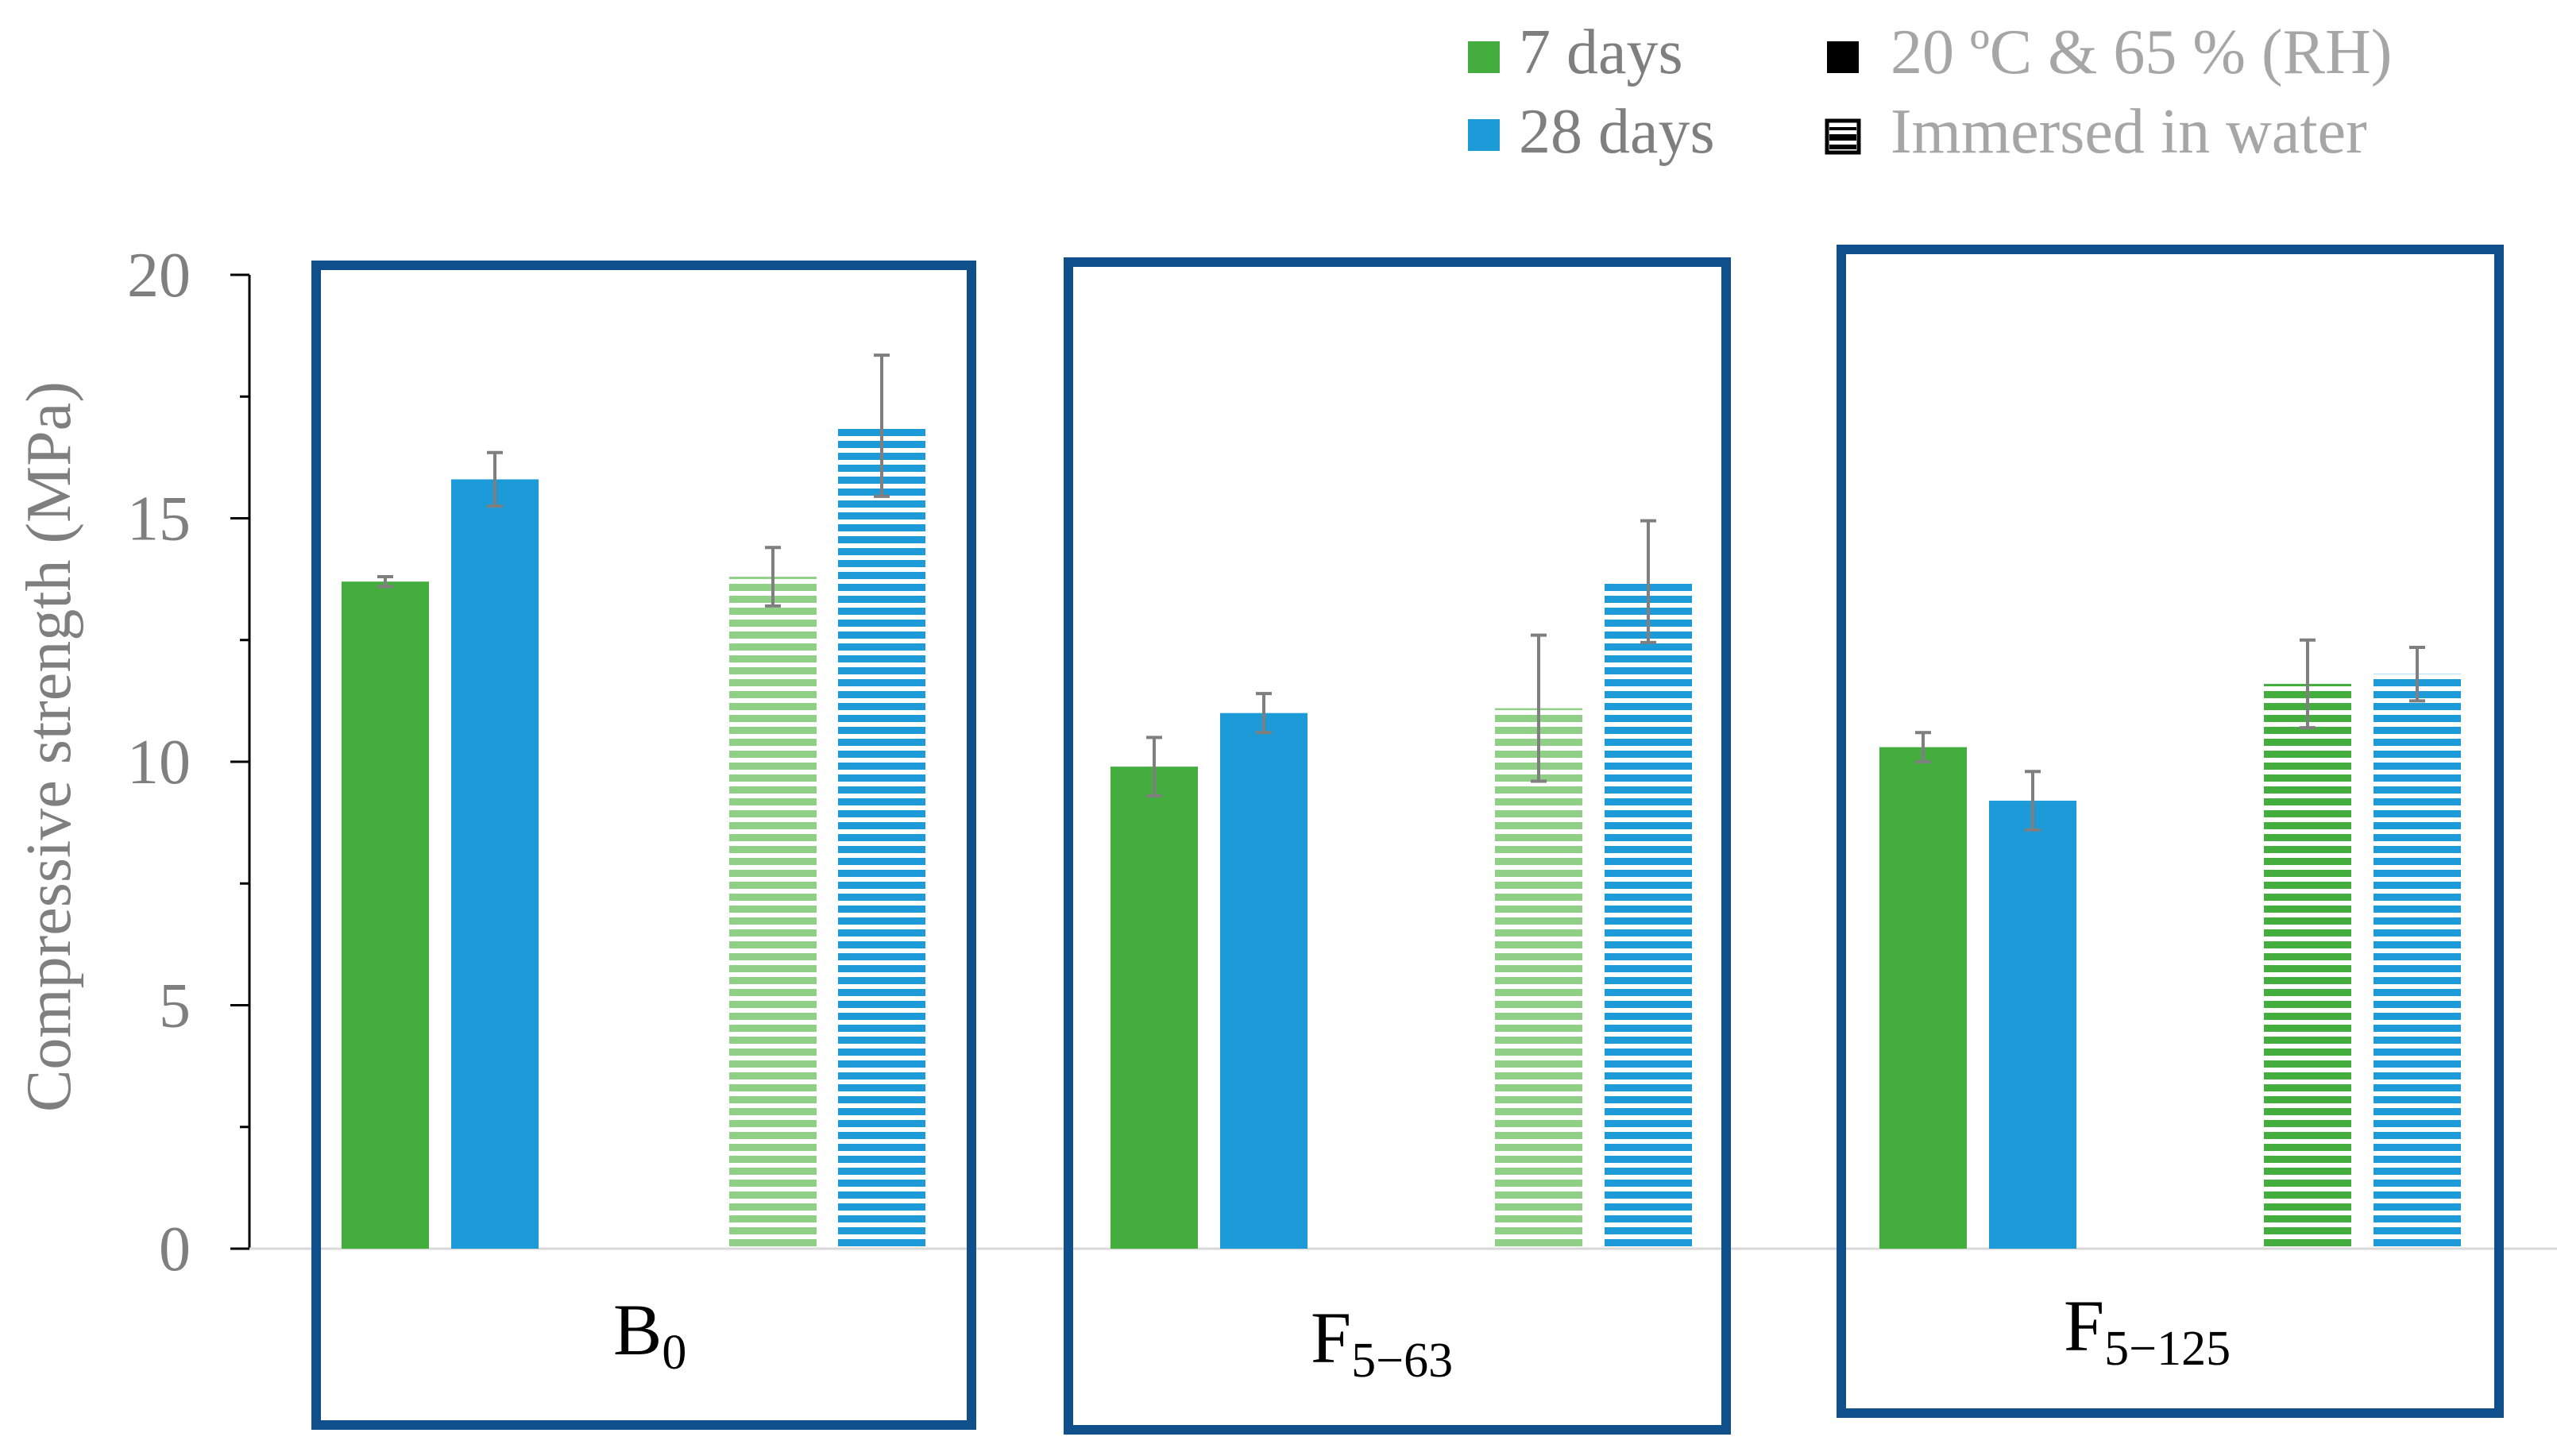 This screenshot has height=1456, width=2557. Describe the element at coordinates (159, 763) in the screenshot. I see `y-tick-label: 10` at that location.